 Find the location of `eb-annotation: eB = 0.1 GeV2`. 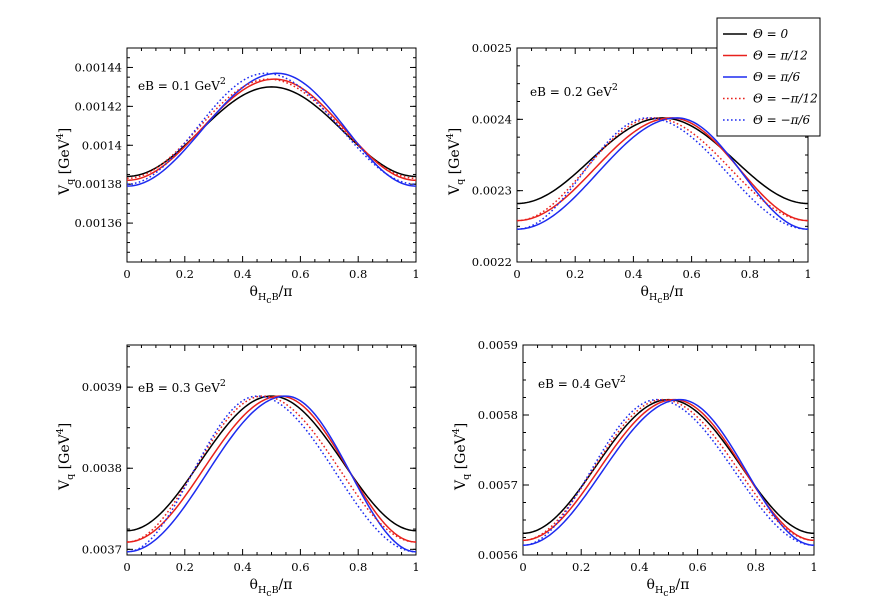

eb-annotation: eB = 0.1 GeV2 is located at coordinates (182, 84).